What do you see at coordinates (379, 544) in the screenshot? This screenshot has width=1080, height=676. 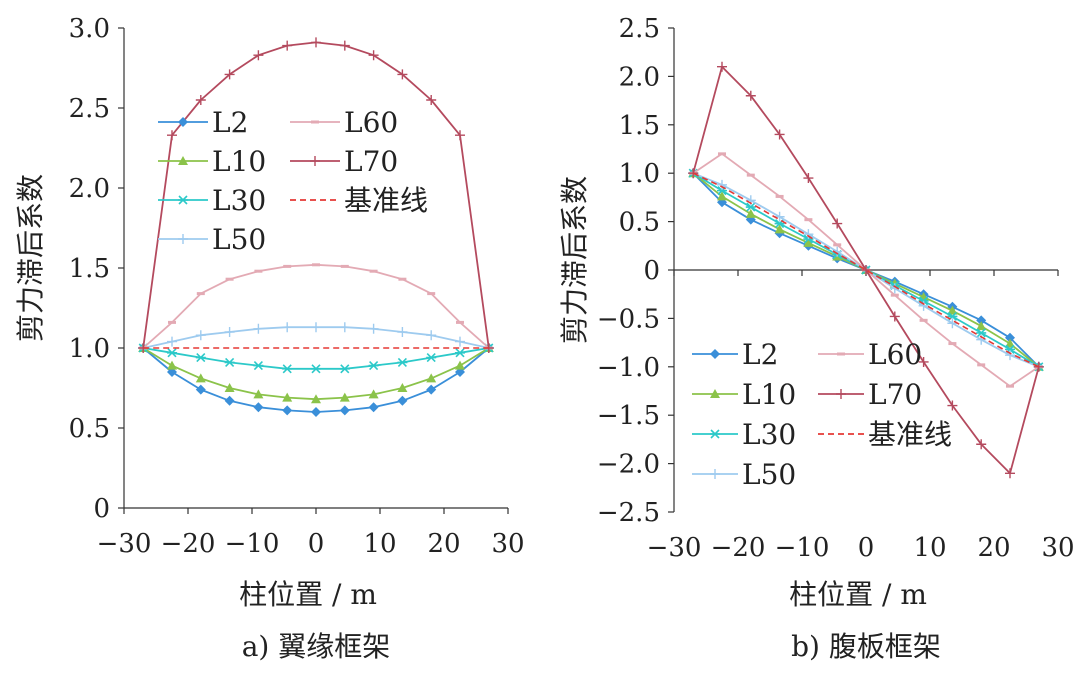 I see `x-tick-label: 10` at bounding box center [379, 544].